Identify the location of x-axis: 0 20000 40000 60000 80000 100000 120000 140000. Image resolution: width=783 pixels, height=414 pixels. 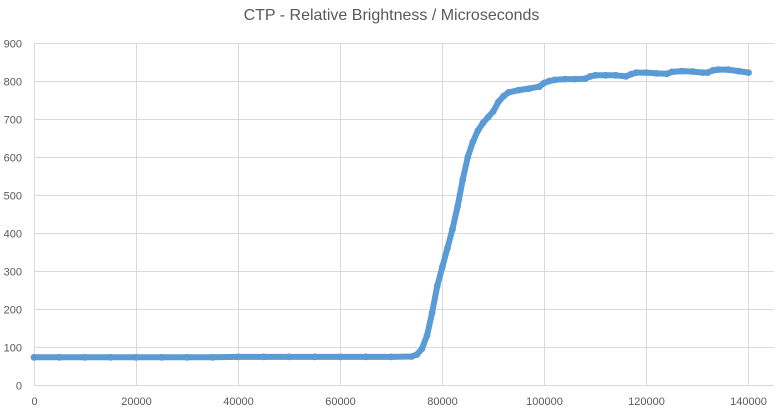
(402, 396).